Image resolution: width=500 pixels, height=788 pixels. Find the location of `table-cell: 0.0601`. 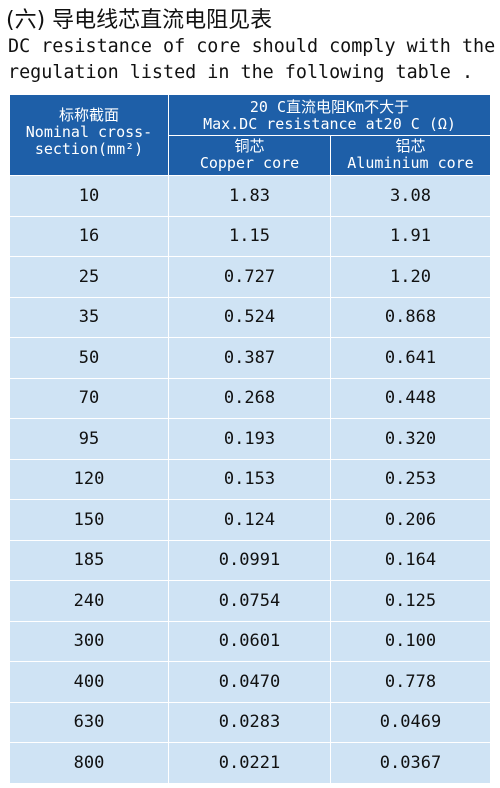

table-cell: 0.0601 is located at coordinates (249, 641).